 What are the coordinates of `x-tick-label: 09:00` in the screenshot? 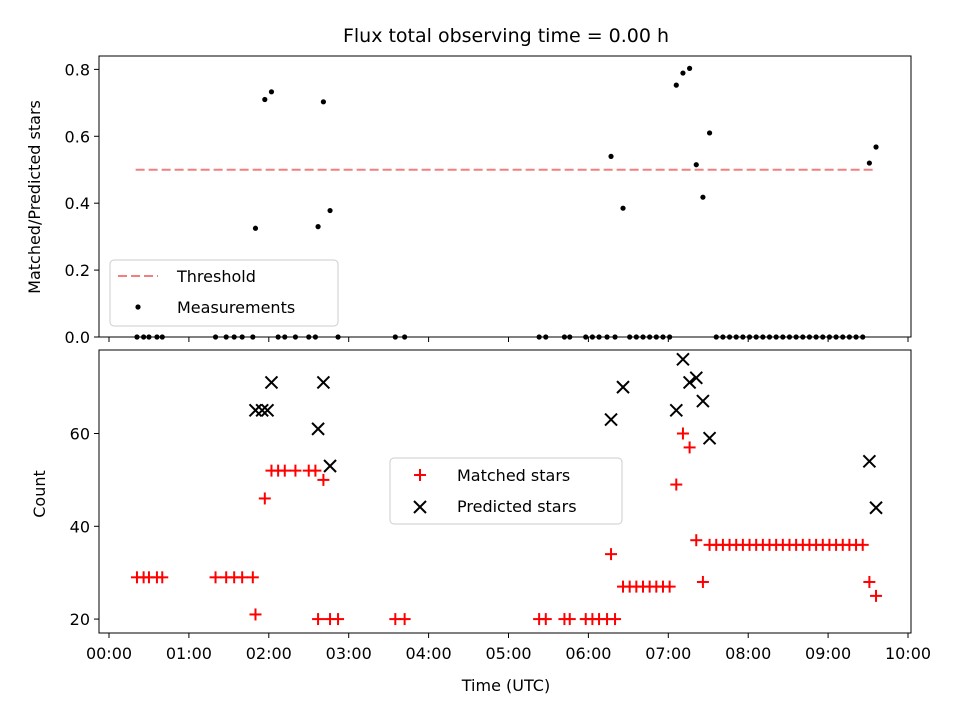 It's located at (828, 653).